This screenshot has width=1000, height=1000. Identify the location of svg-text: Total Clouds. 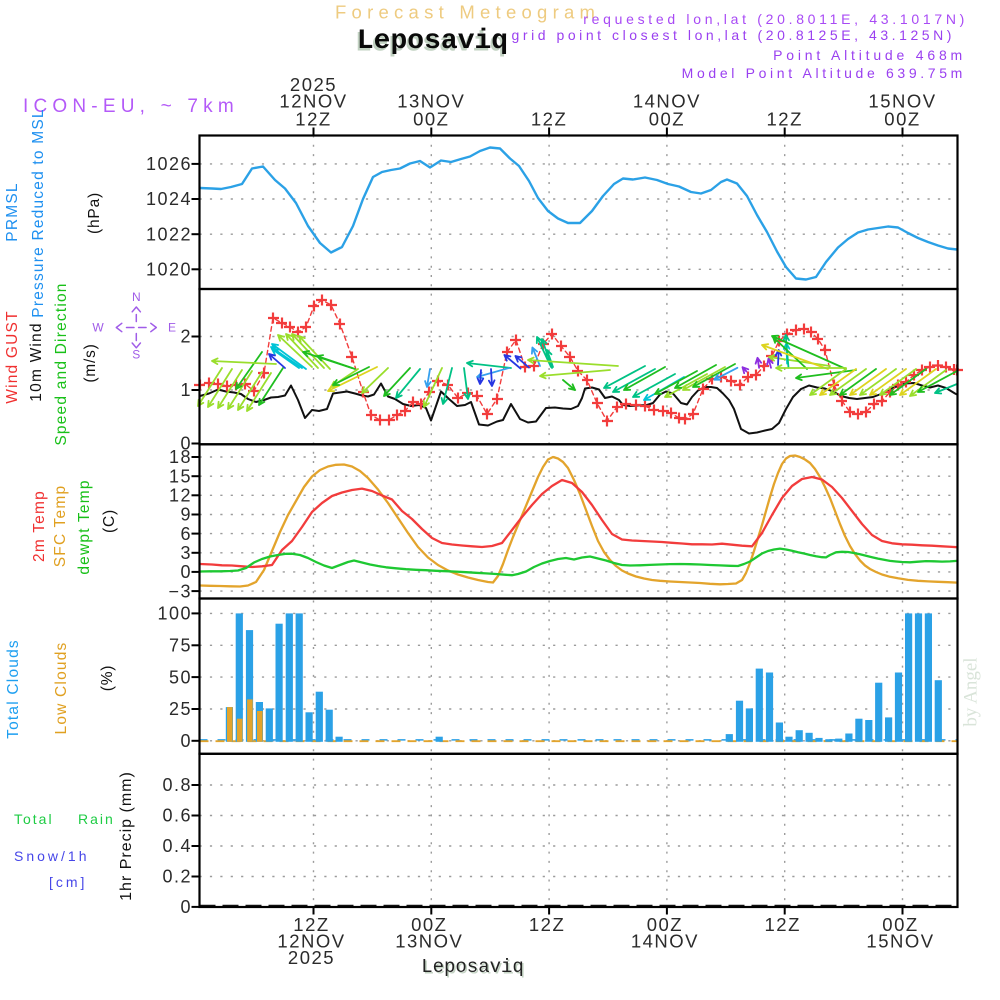
(13, 689).